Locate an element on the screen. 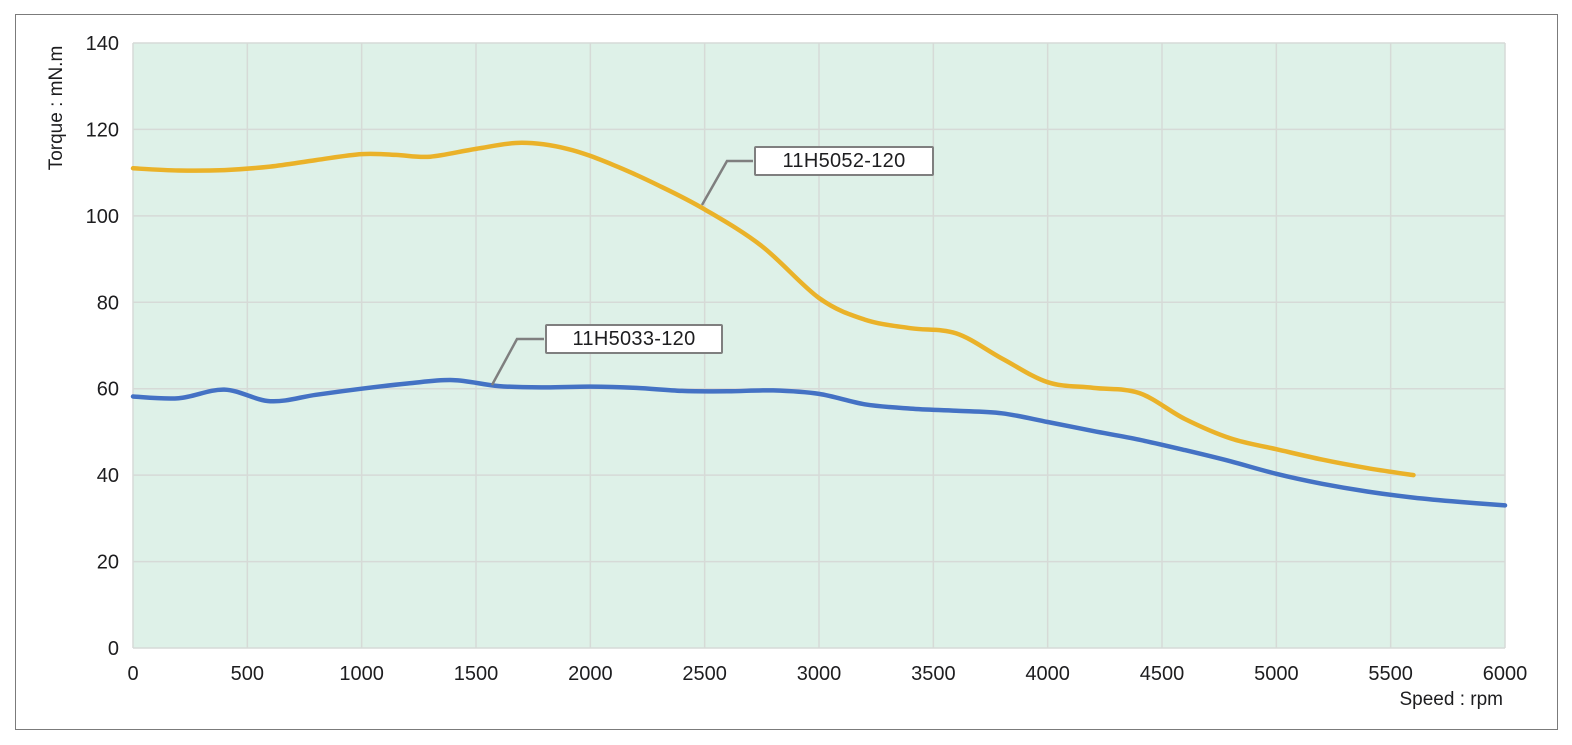 This screenshot has width=1572, height=745. callout-text: 11H5052-120 is located at coordinates (844, 160).